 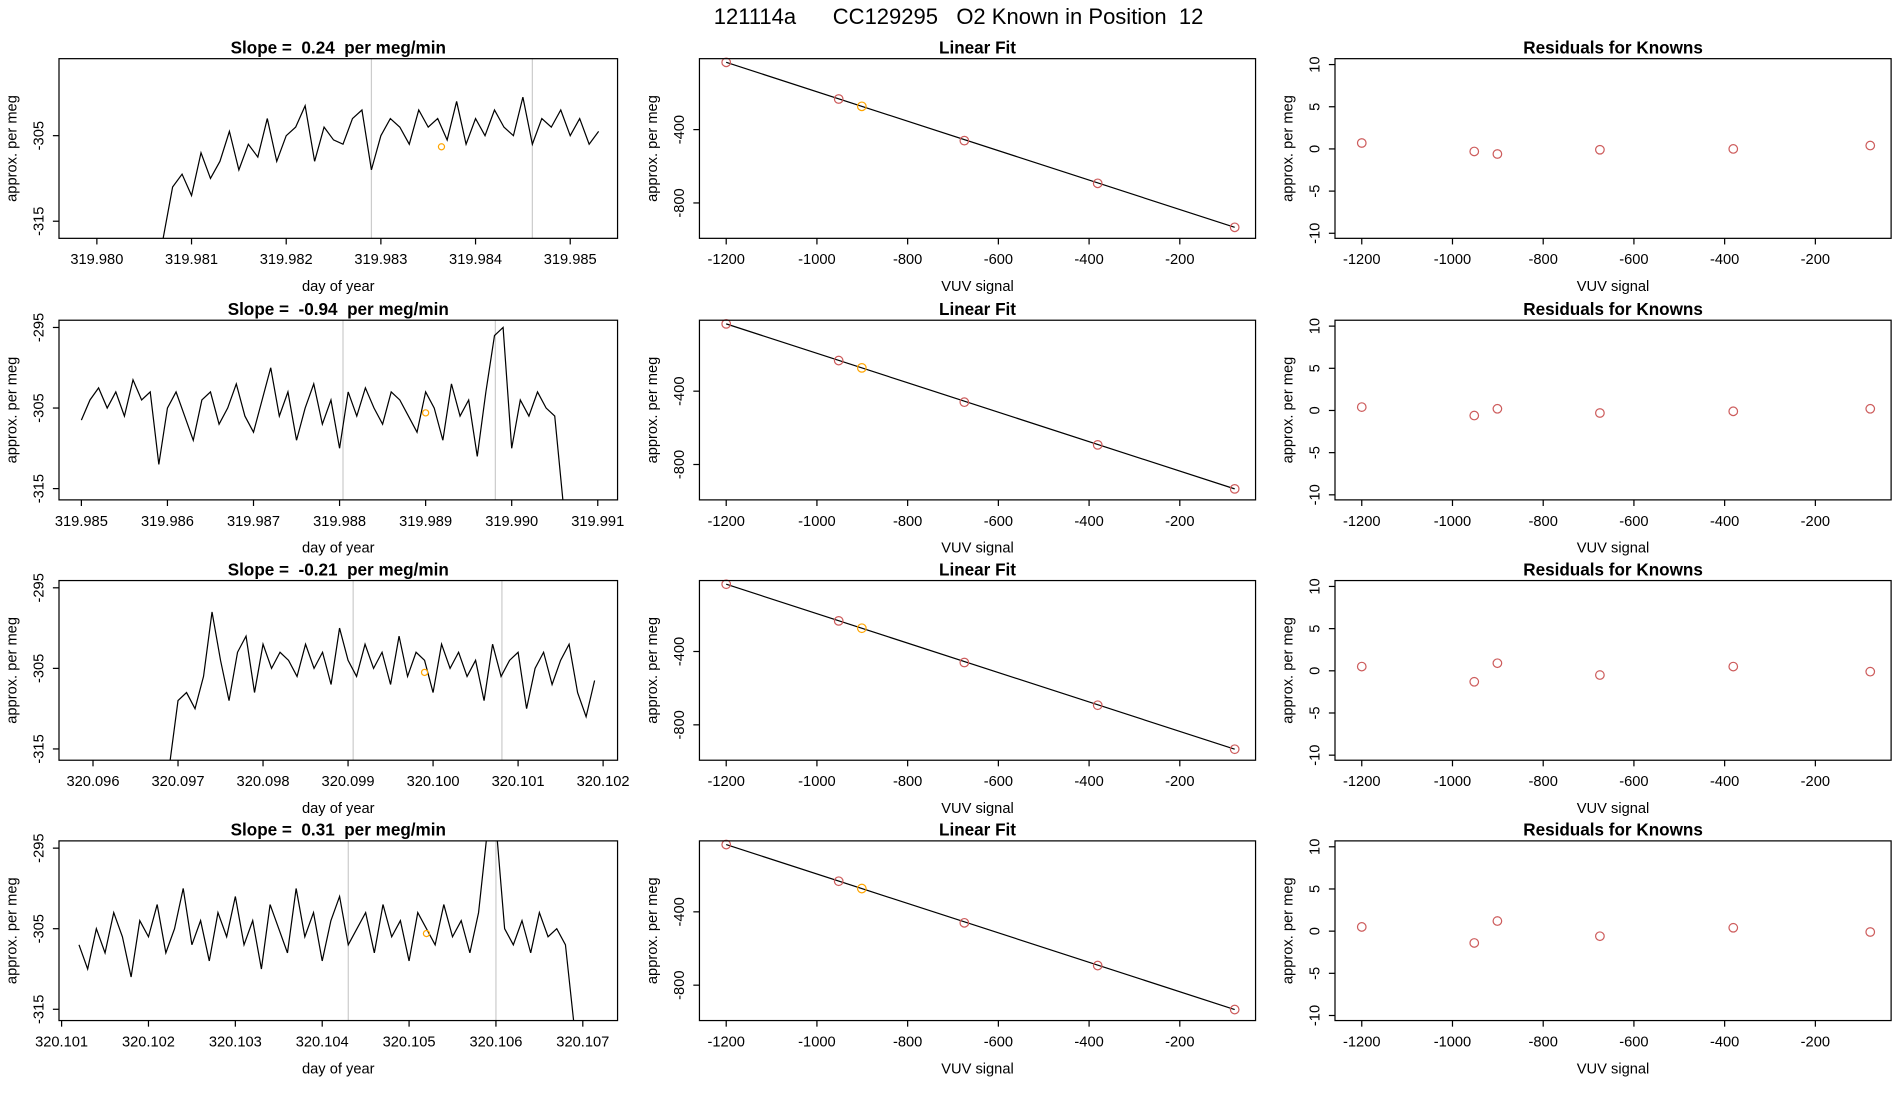 I want to click on x-tick-label: 320.105, so click(x=409, y=1042).